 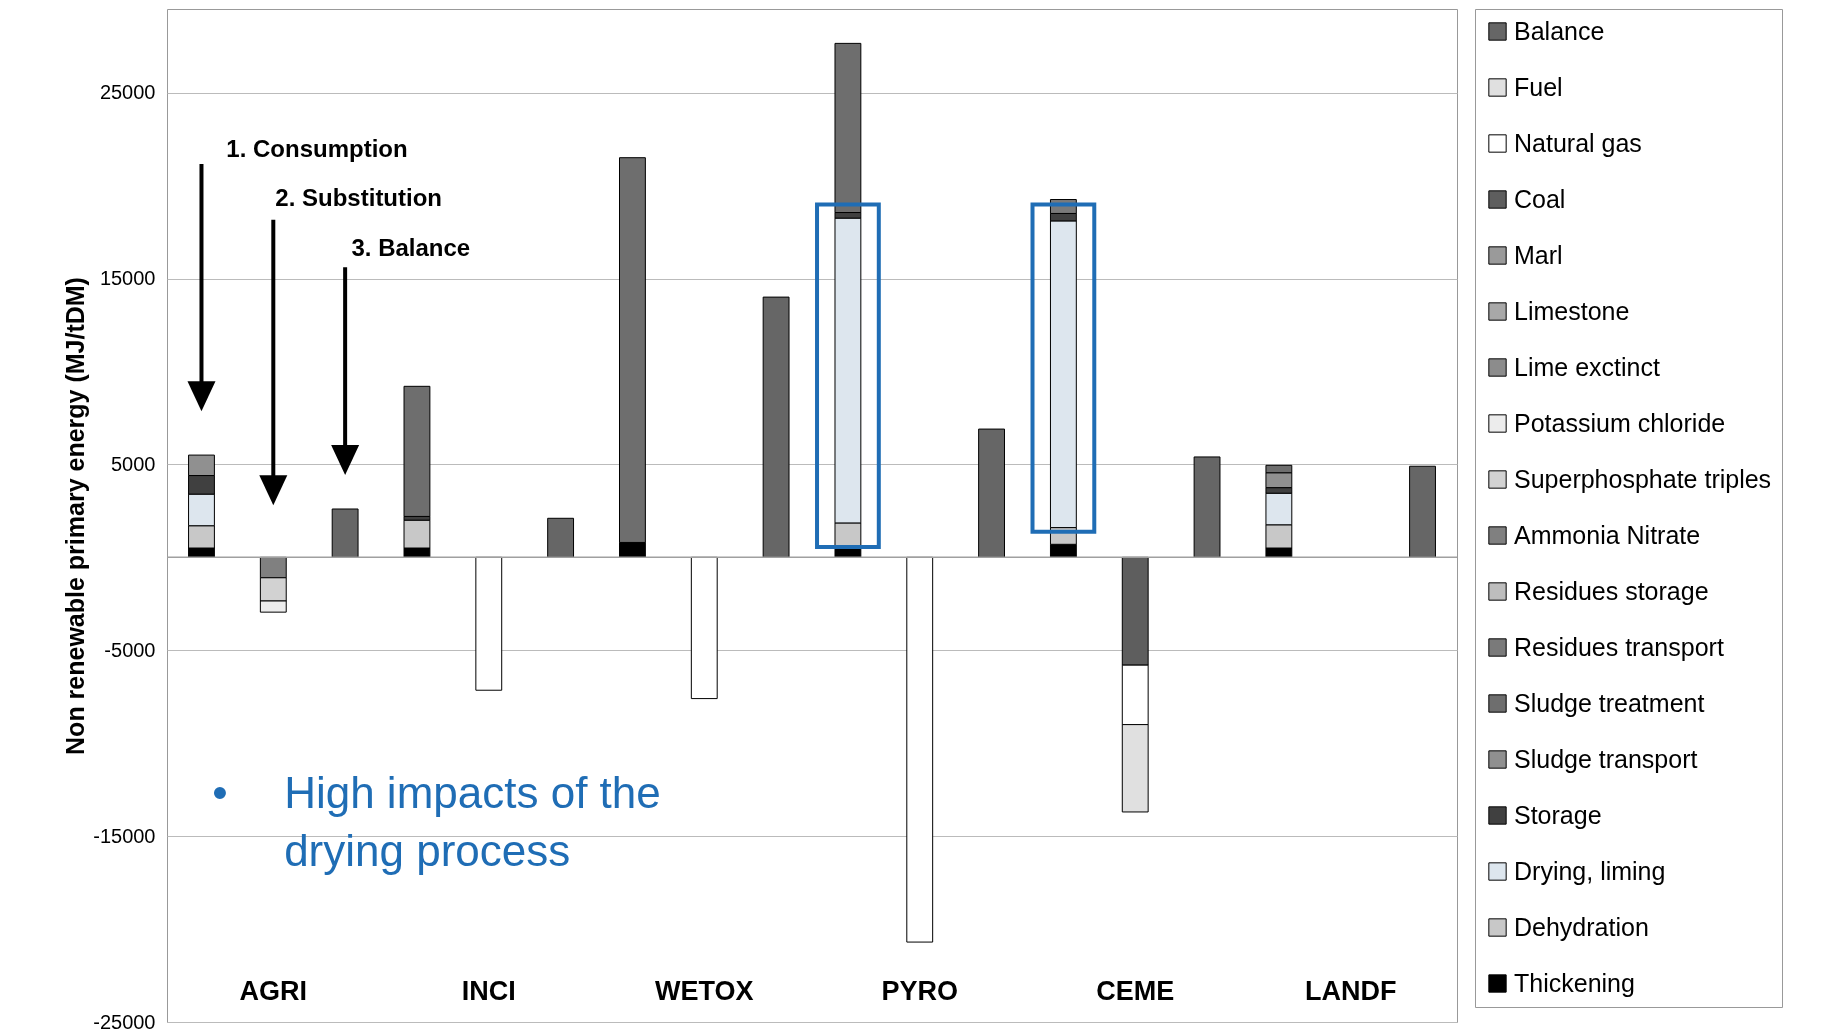 What do you see at coordinates (1559, 30) in the screenshot?
I see `legend-label: Balance` at bounding box center [1559, 30].